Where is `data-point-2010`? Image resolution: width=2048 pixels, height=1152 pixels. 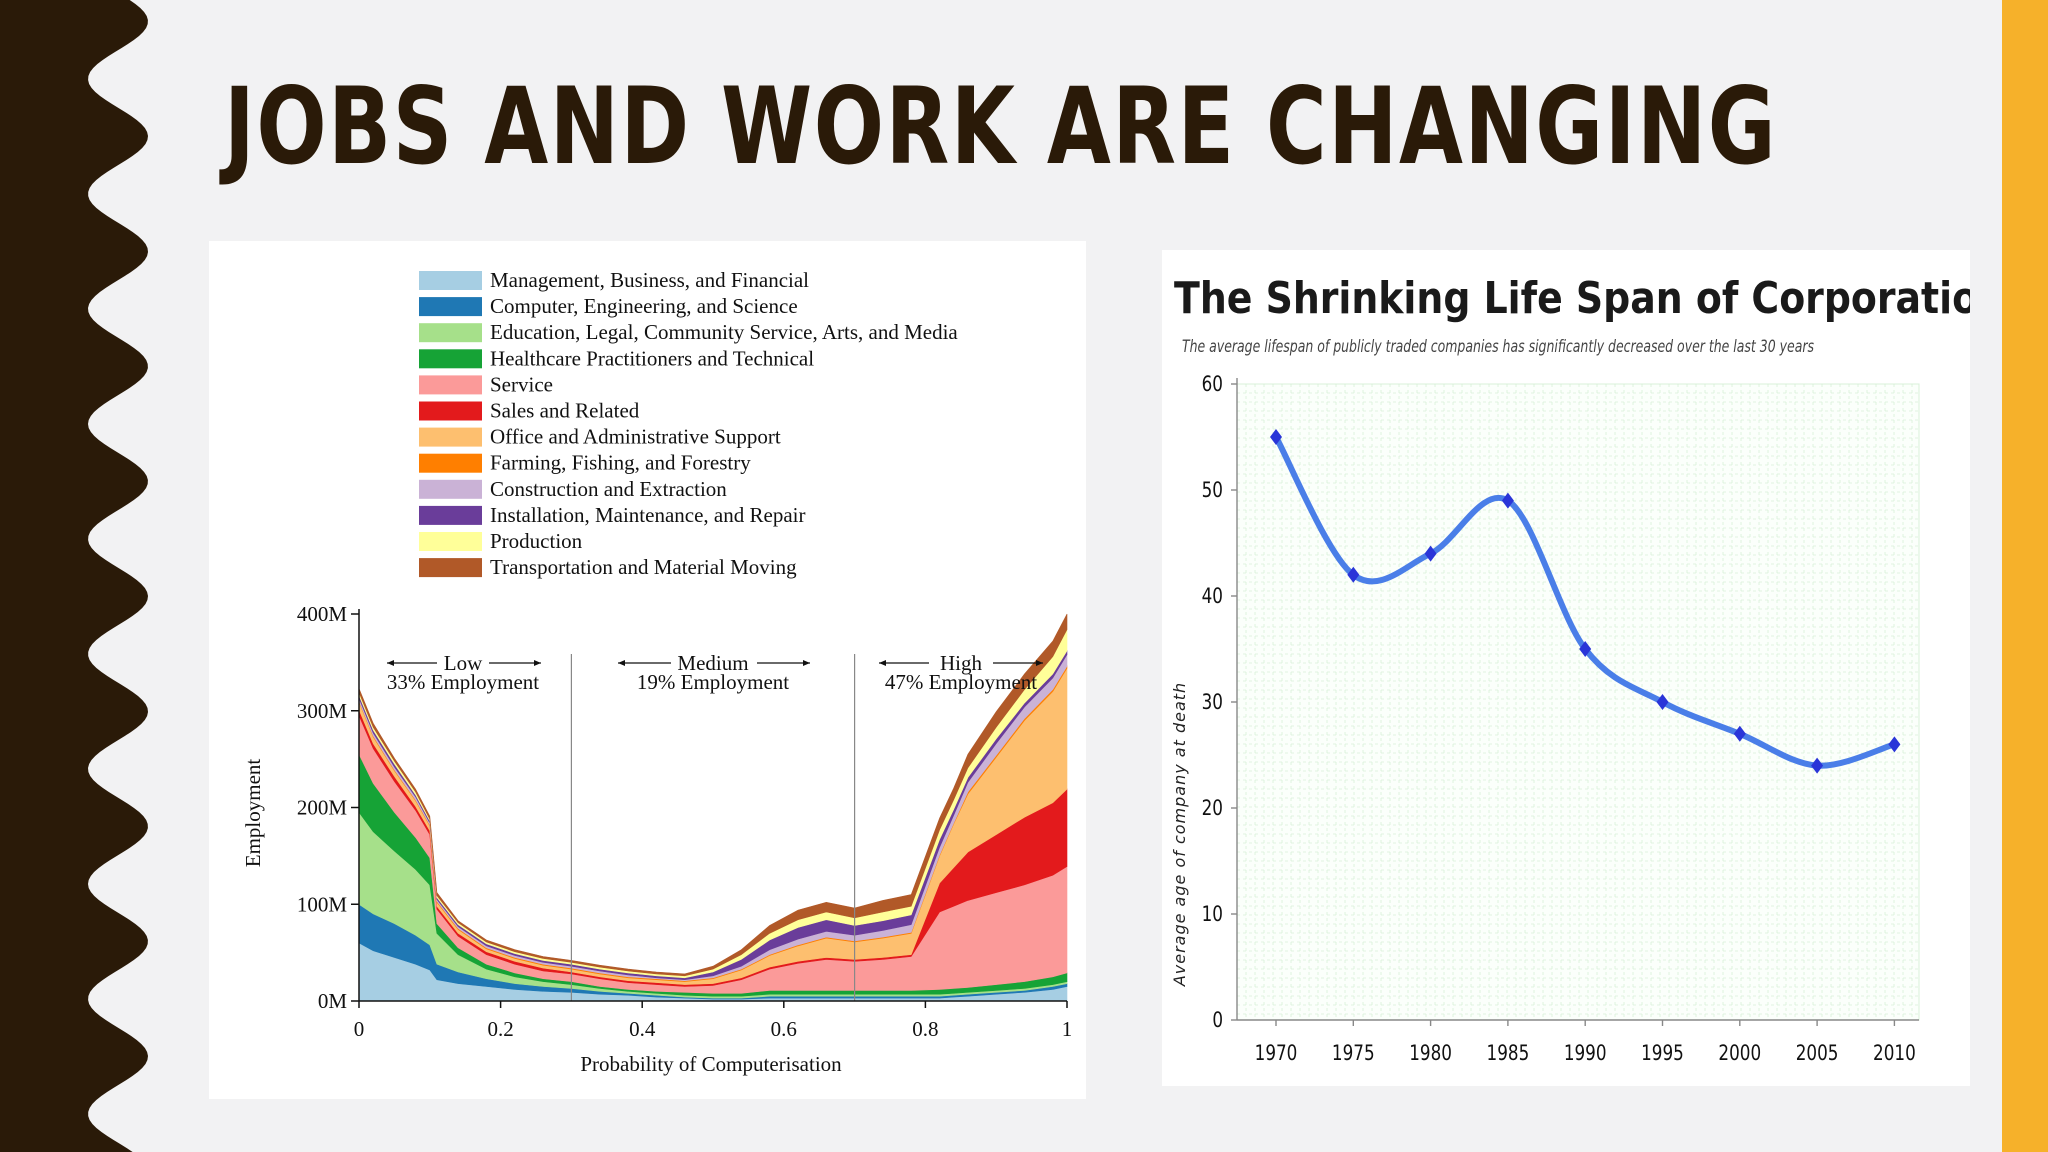
data-point-2010 is located at coordinates (1894, 744).